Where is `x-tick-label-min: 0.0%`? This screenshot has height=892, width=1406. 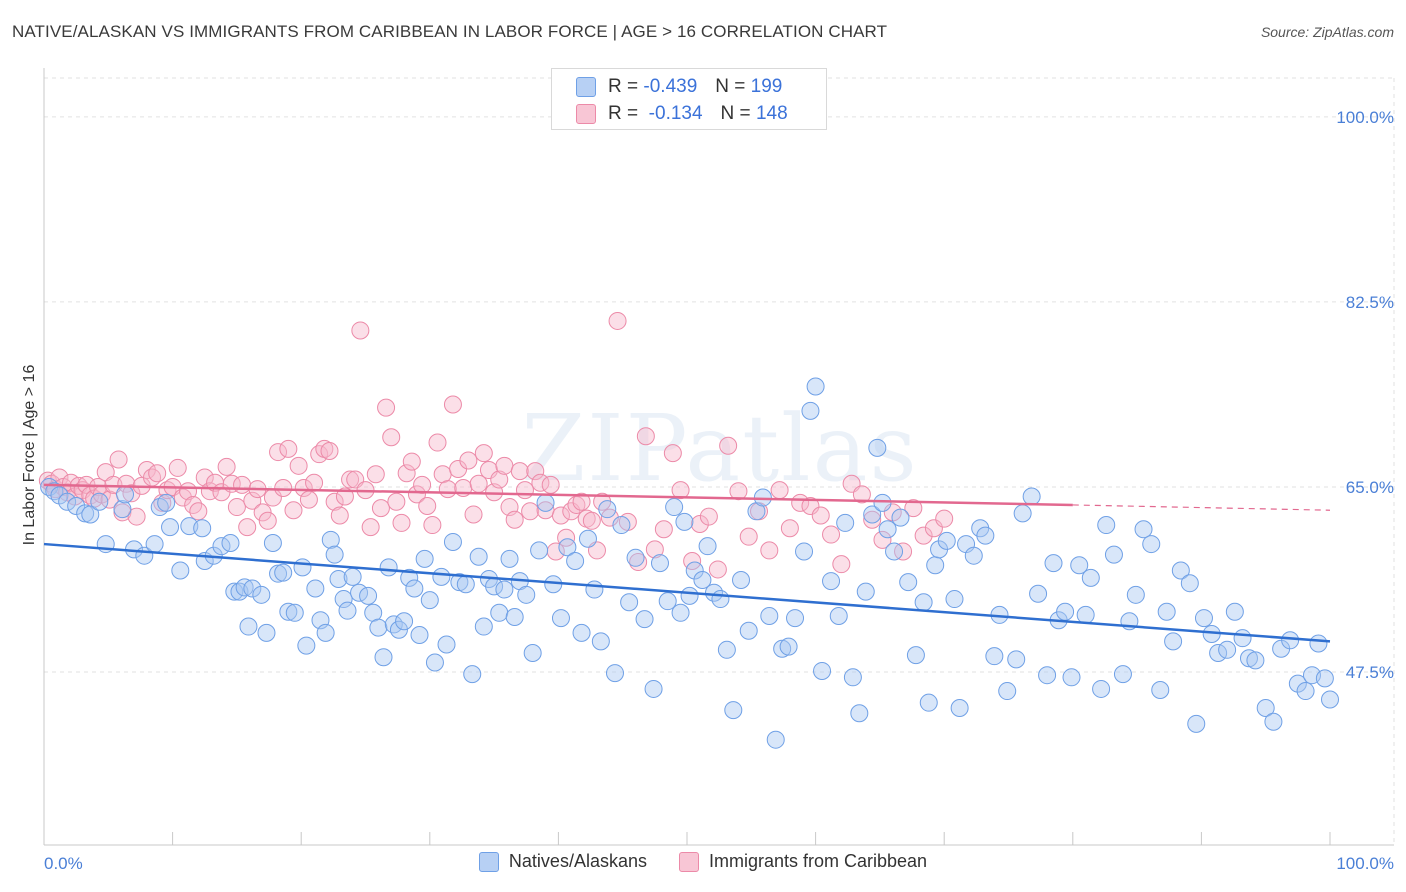 x-tick-label-min: 0.0% is located at coordinates (63, 863).